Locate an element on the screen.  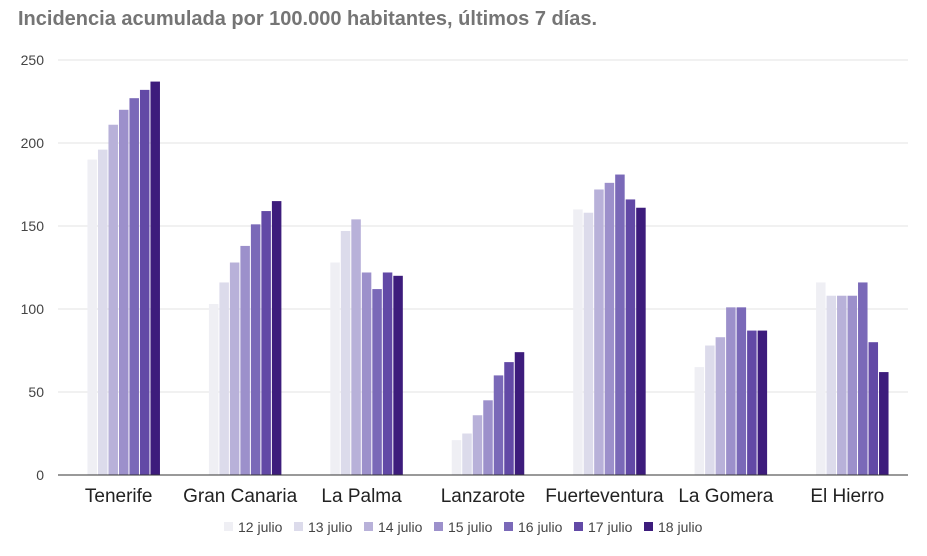
y-tick-label: 150 is located at coordinates (33, 226).